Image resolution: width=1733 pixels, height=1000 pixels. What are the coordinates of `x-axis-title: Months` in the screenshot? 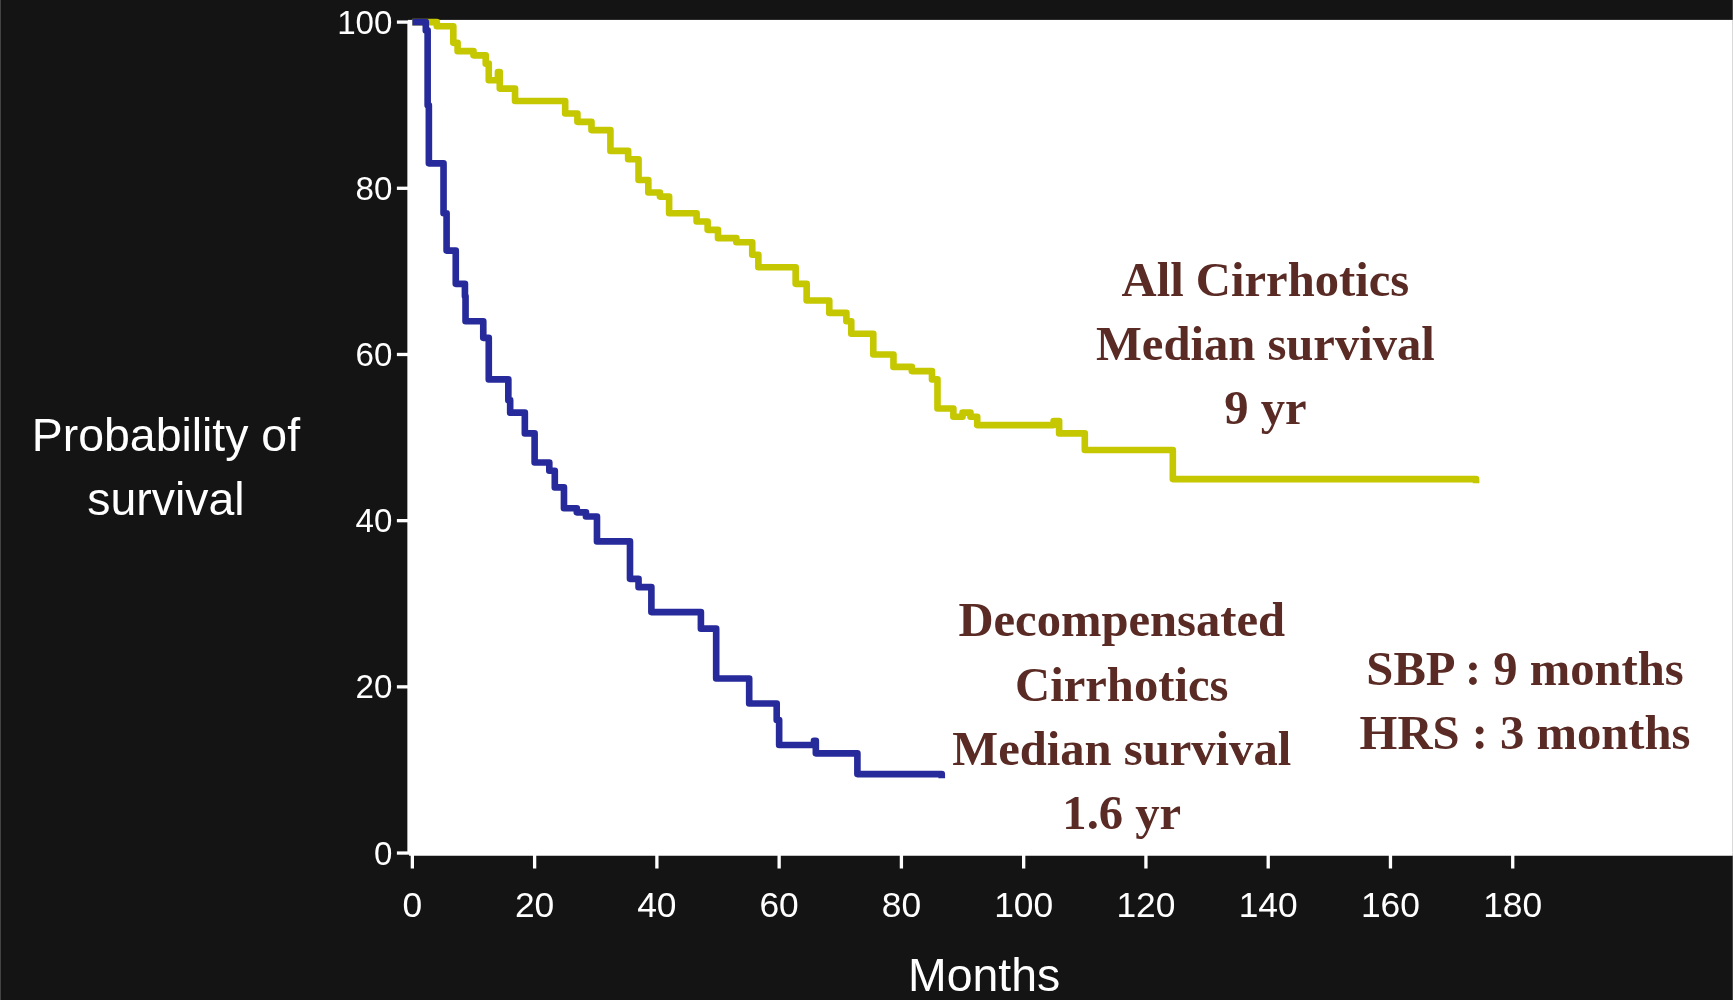 It's located at (984, 974).